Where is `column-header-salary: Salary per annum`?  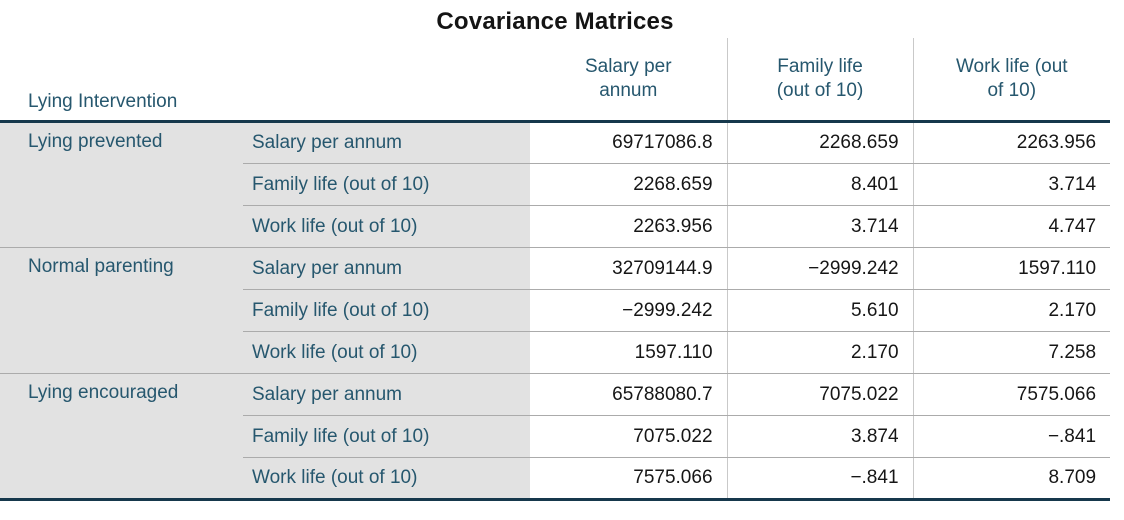
column-header-salary: Salary per annum is located at coordinates (629, 80).